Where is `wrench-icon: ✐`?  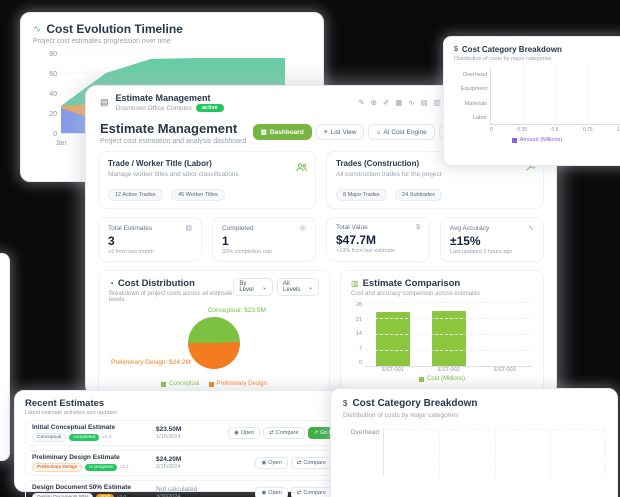 wrench-icon: ✐ is located at coordinates (386, 102).